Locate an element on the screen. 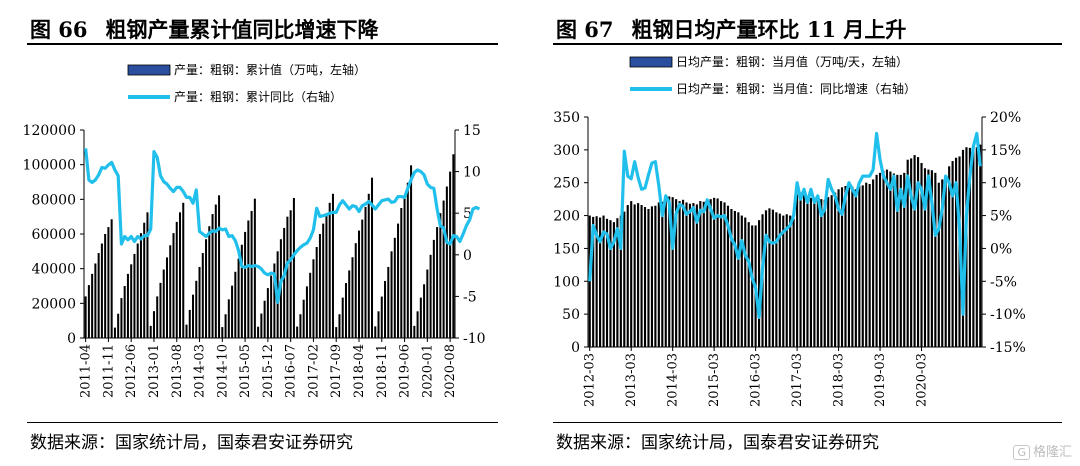 The image size is (1080, 466). left-left-tick-label: 120000 is located at coordinates (49, 131).